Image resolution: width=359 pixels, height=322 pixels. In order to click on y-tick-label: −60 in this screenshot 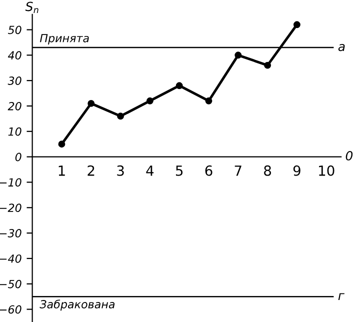, I will do `click(11, 309)`.